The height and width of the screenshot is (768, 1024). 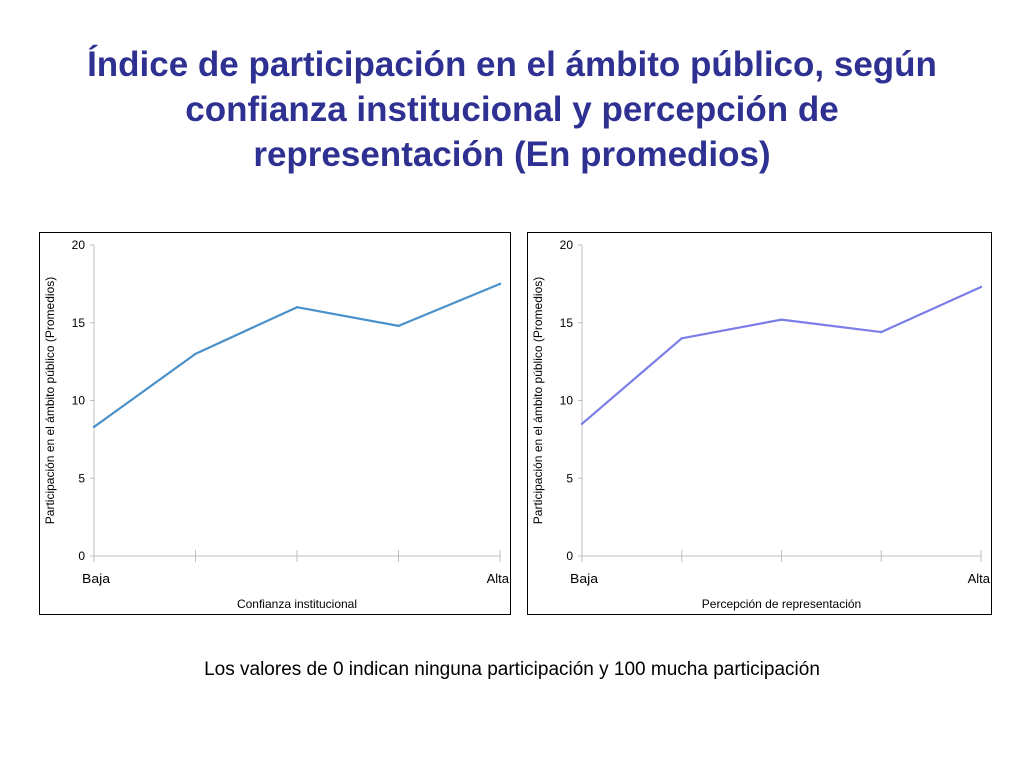 What do you see at coordinates (297, 604) in the screenshot?
I see `x-axis-title: Confianza institucional` at bounding box center [297, 604].